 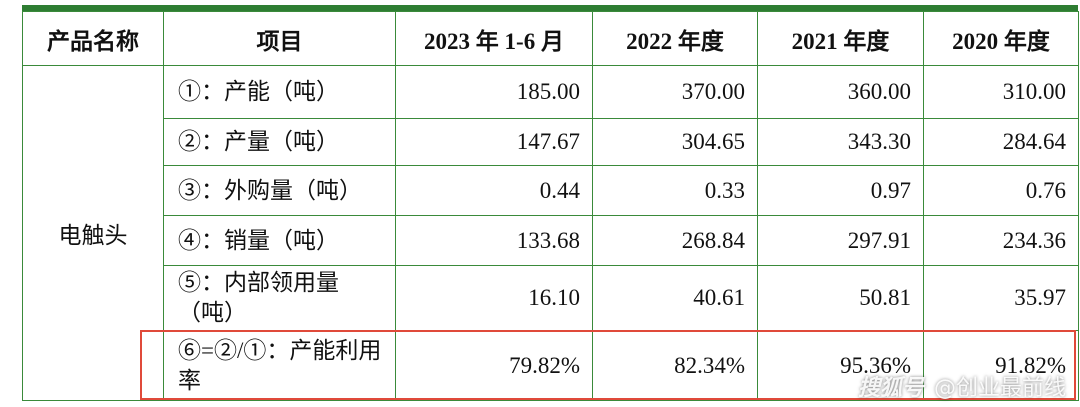 What do you see at coordinates (494, 92) in the screenshot?
I see `value-cell: 185.00` at bounding box center [494, 92].